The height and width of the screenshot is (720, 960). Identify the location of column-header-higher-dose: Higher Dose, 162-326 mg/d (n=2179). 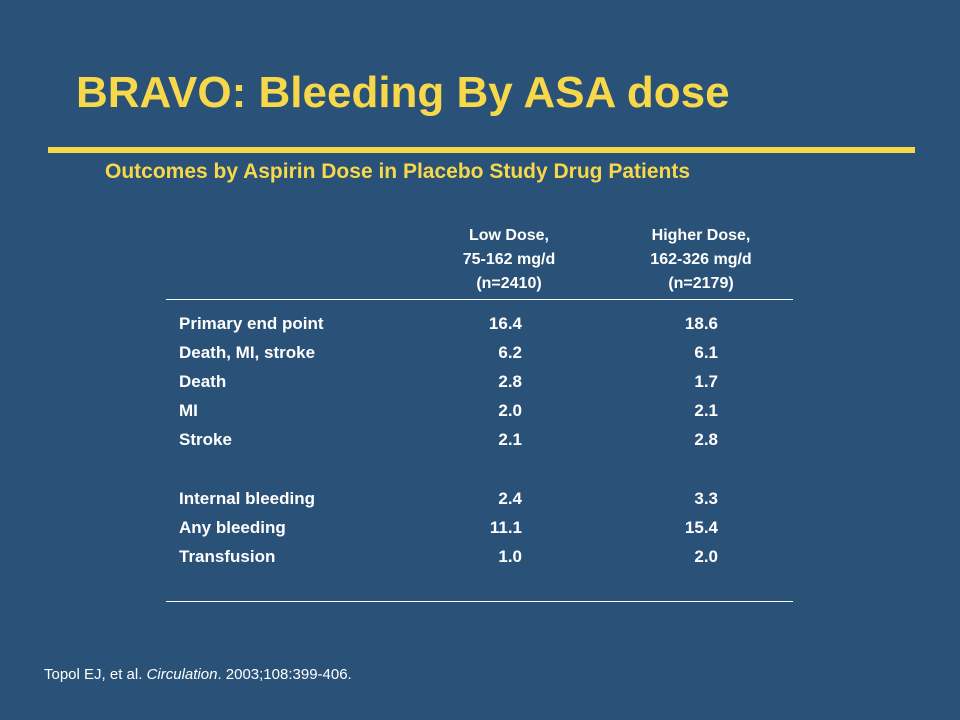
(701, 260).